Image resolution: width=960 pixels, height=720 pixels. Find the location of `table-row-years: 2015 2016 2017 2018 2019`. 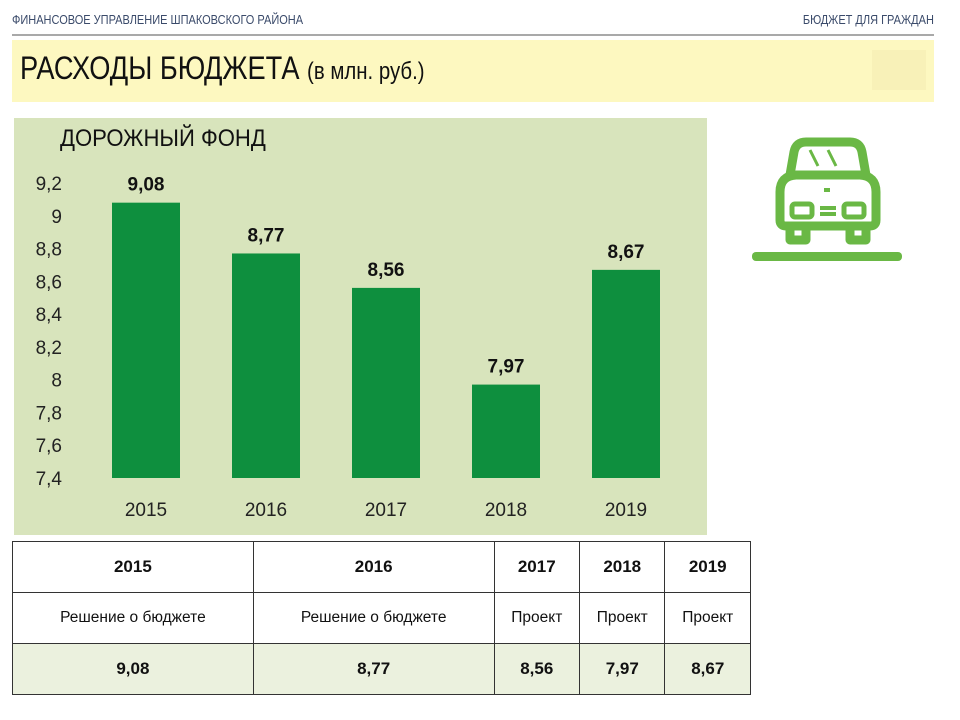

table-row-years: 2015 2016 2017 2018 2019 is located at coordinates (381, 567).